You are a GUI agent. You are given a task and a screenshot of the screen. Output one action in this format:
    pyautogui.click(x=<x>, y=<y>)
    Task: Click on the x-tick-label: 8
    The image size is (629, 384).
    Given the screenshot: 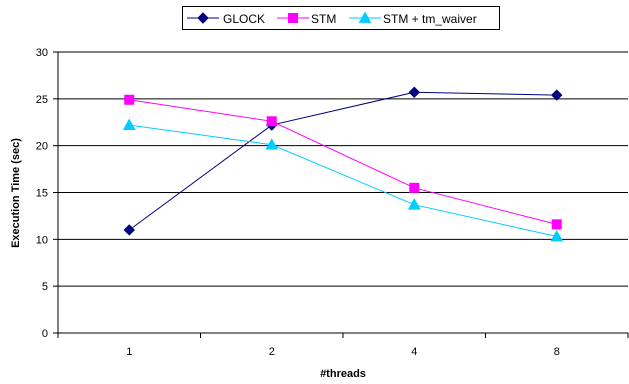 What is the action you would take?
    pyautogui.click(x=557, y=352)
    